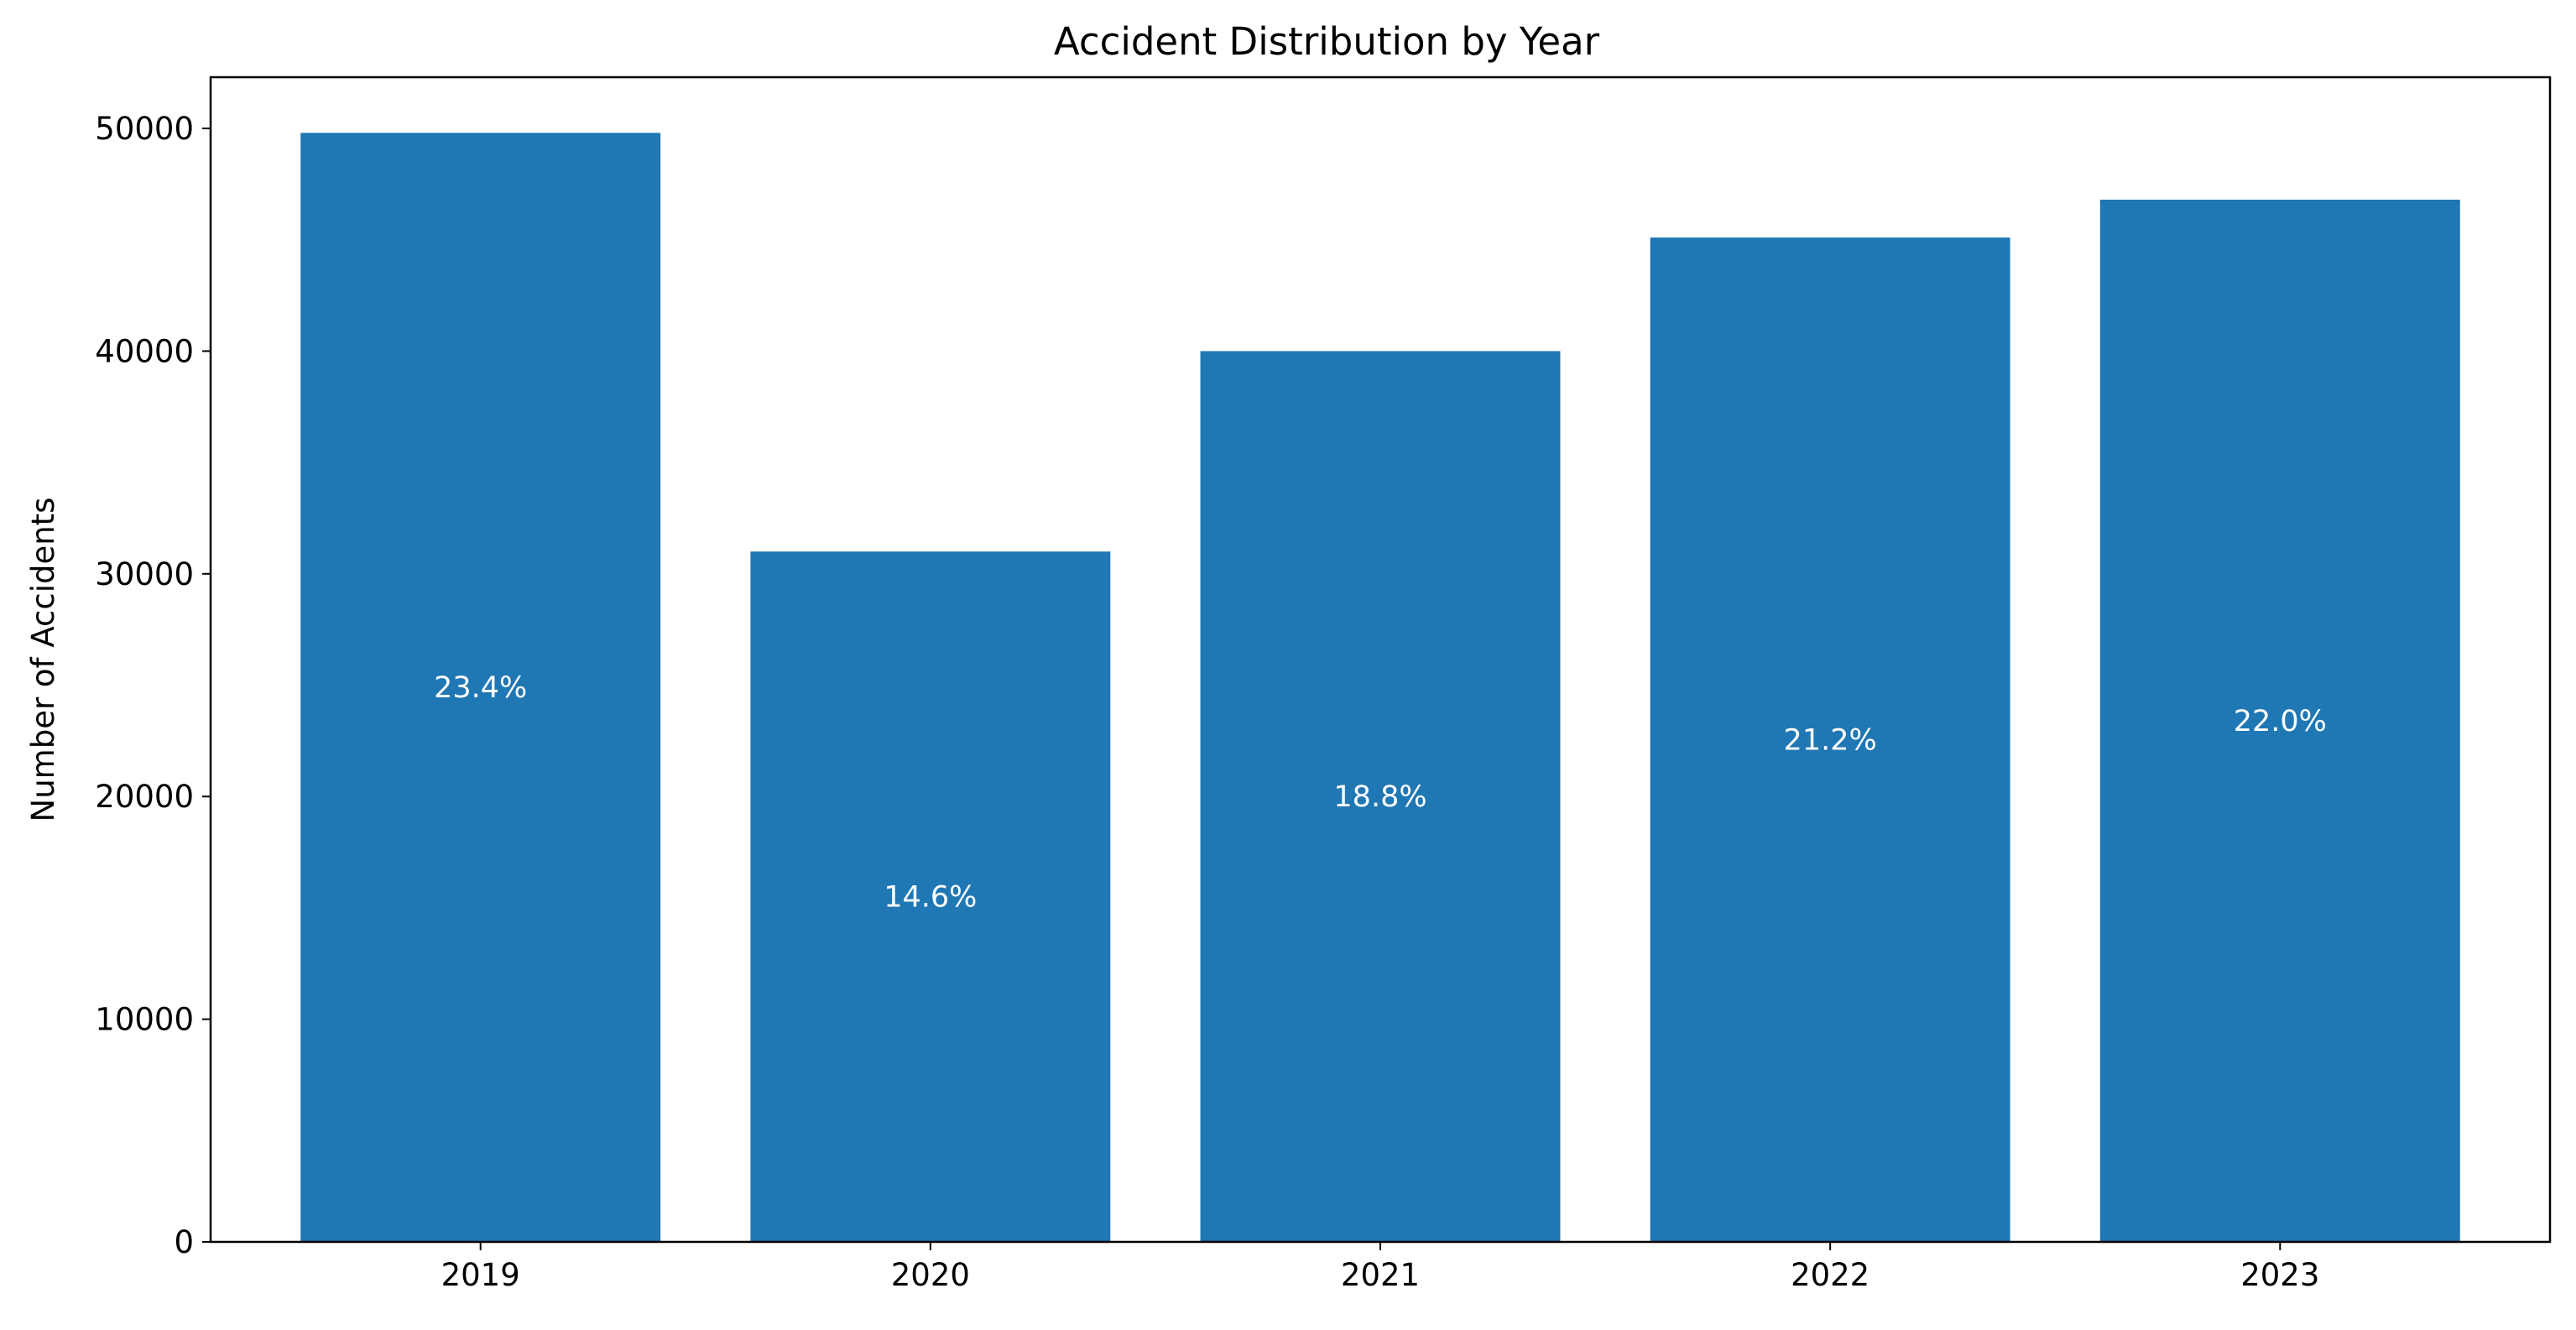  Describe the element at coordinates (144, 574) in the screenshot. I see `y-tick-label-30000: 30000` at that location.